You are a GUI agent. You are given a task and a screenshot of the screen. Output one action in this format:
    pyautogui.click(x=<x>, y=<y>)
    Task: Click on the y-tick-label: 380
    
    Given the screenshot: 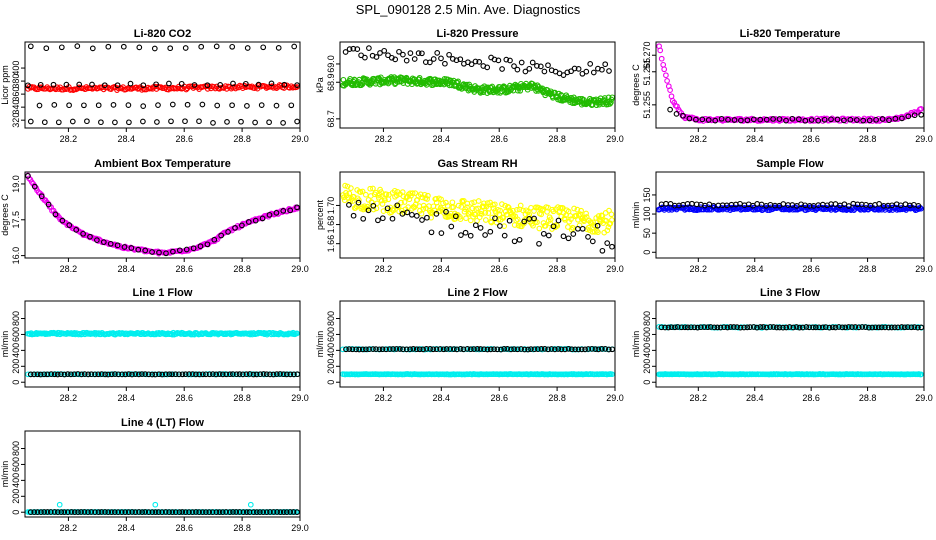 What is the action you would take?
    pyautogui.click(x=16, y=81)
    